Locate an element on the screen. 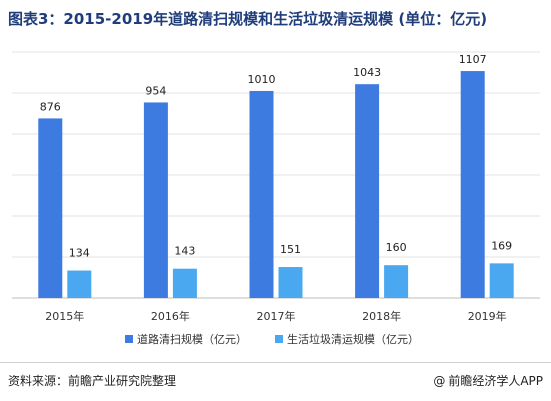 Image resolution: width=551 pixels, height=401 pixels. data-label: 876 is located at coordinates (50, 106).